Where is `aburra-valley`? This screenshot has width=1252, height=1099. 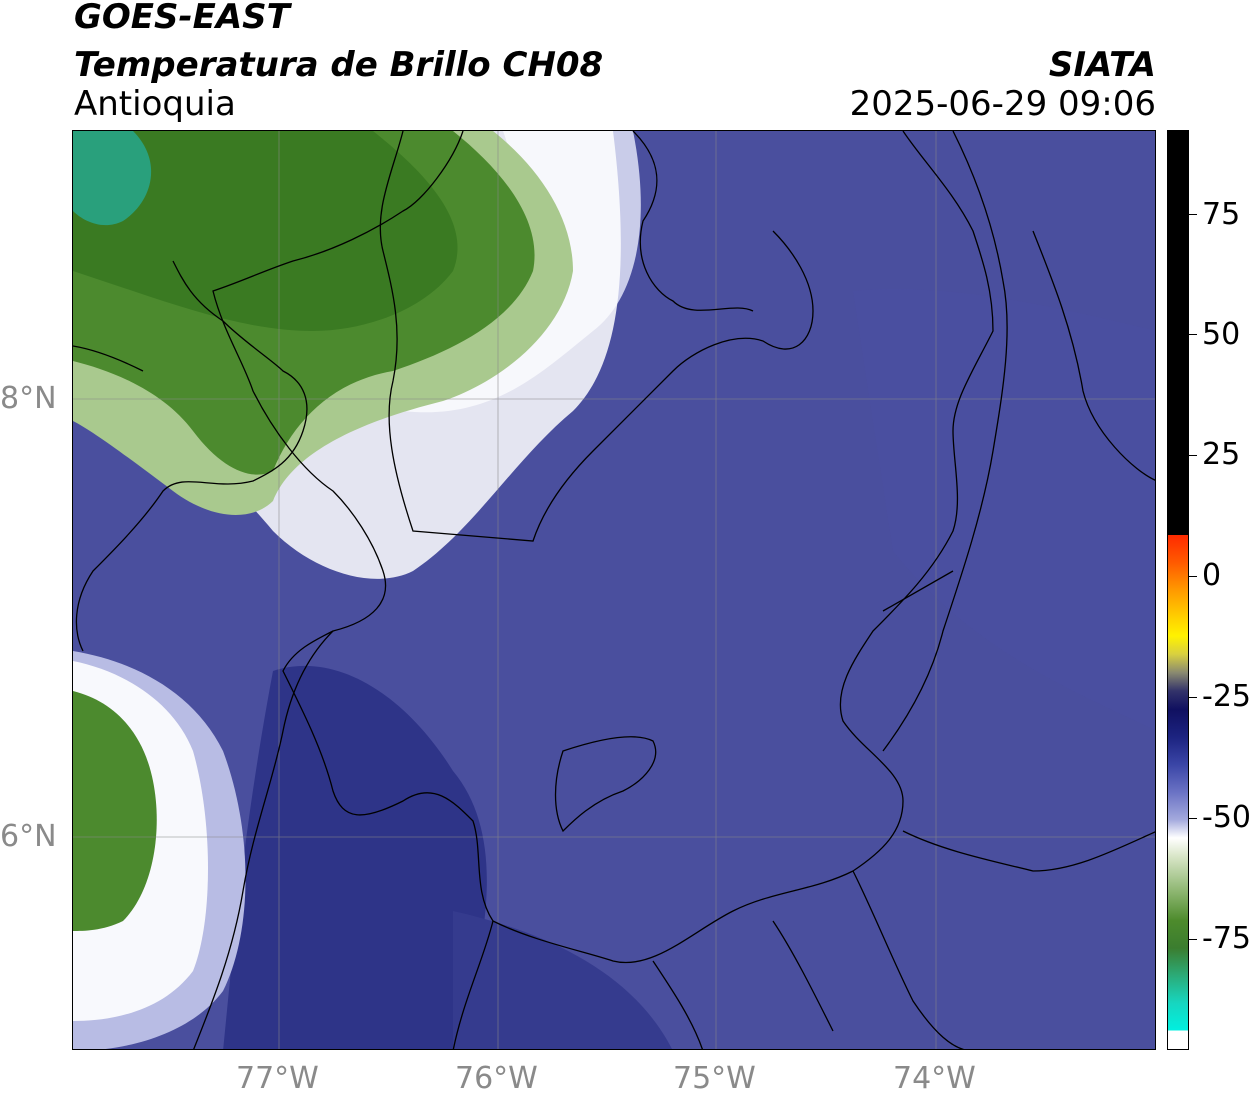 aburra-valley is located at coordinates (605, 784).